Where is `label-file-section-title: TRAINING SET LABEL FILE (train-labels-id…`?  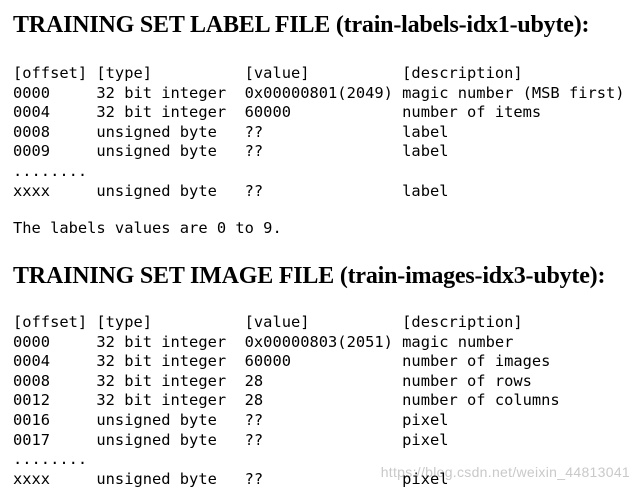 label-file-section-title: TRAINING SET LABEL FILE (train-labels-id… is located at coordinates (301, 25).